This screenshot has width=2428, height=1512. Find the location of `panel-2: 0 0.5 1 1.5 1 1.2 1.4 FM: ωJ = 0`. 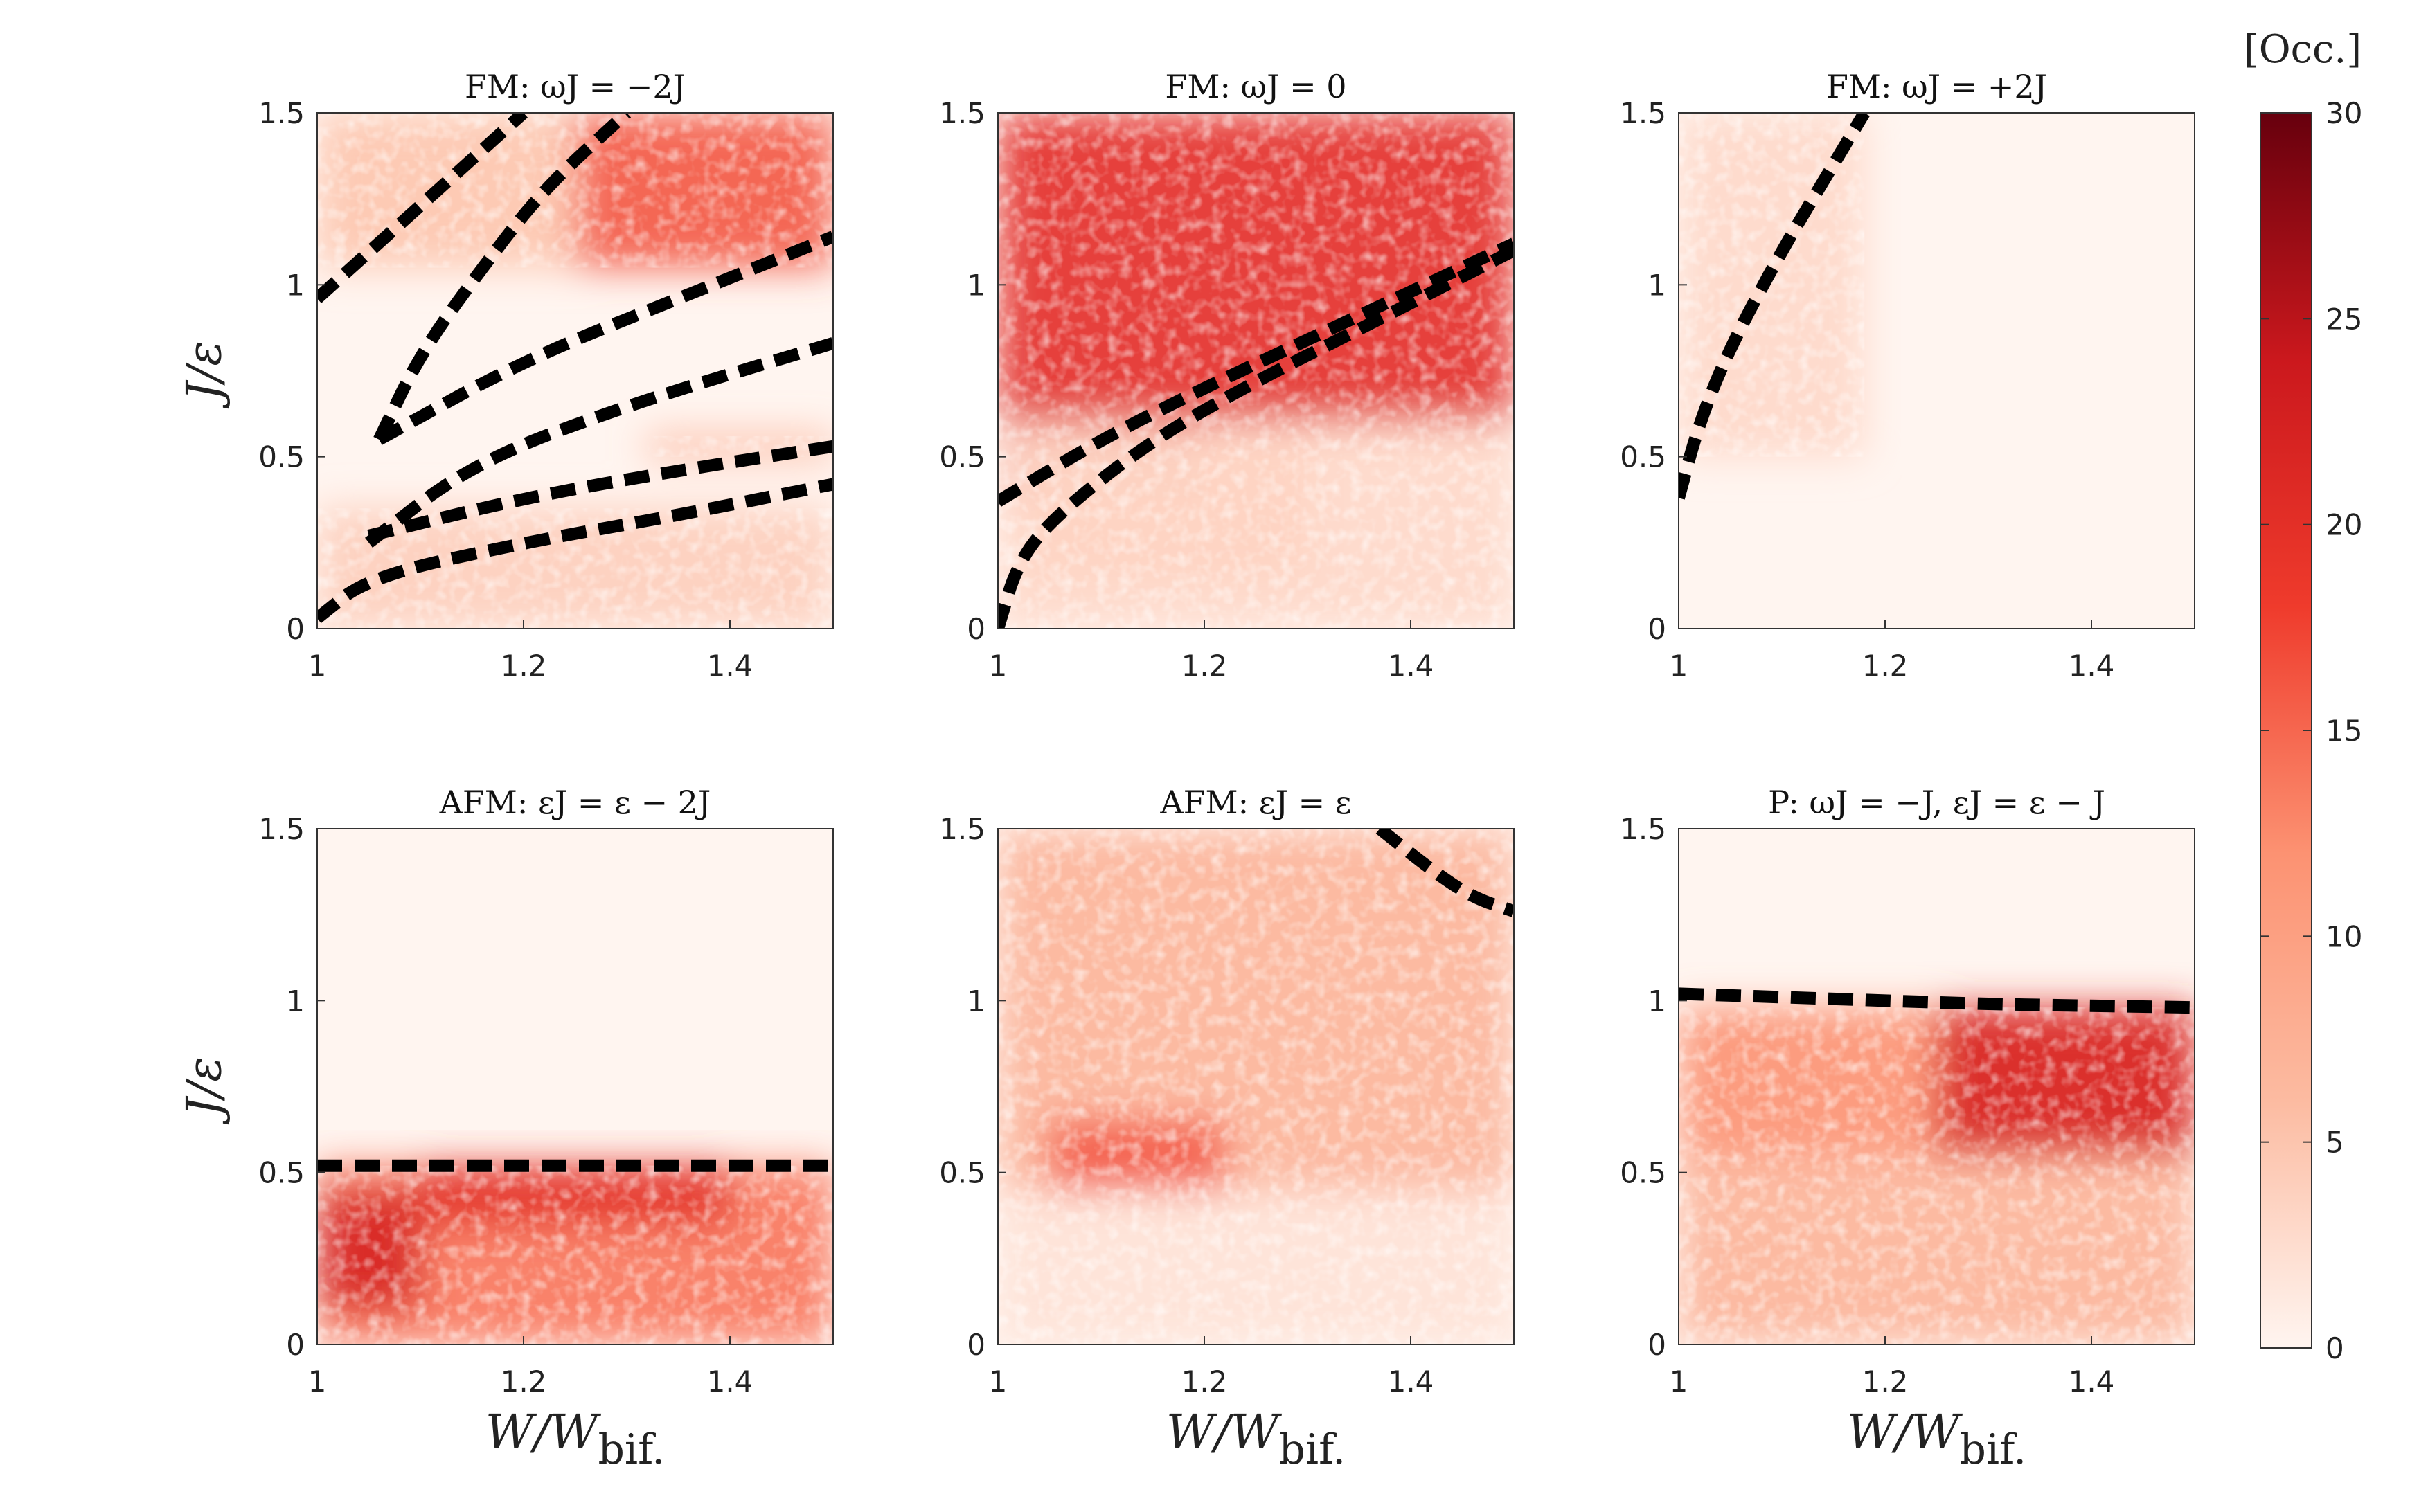

panel-2: 0 0.5 1 1.5 1 1.2 1.4 FM: ωJ = 0 is located at coordinates (1227, 375).